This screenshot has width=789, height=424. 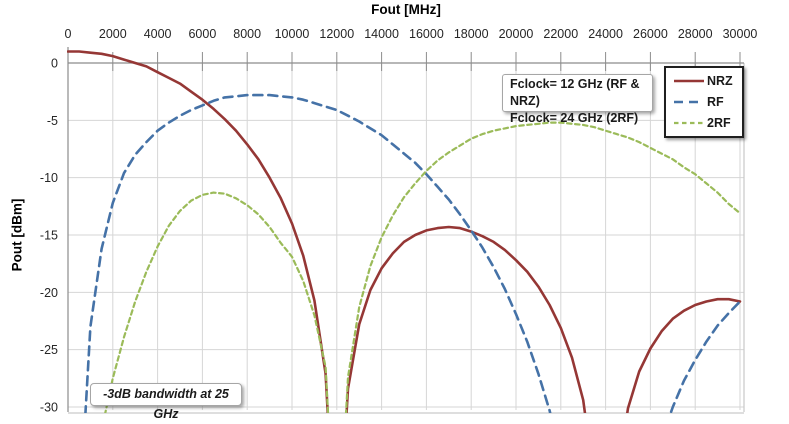 What do you see at coordinates (49, 178) in the screenshot?
I see `y-tick-label: -10` at bounding box center [49, 178].